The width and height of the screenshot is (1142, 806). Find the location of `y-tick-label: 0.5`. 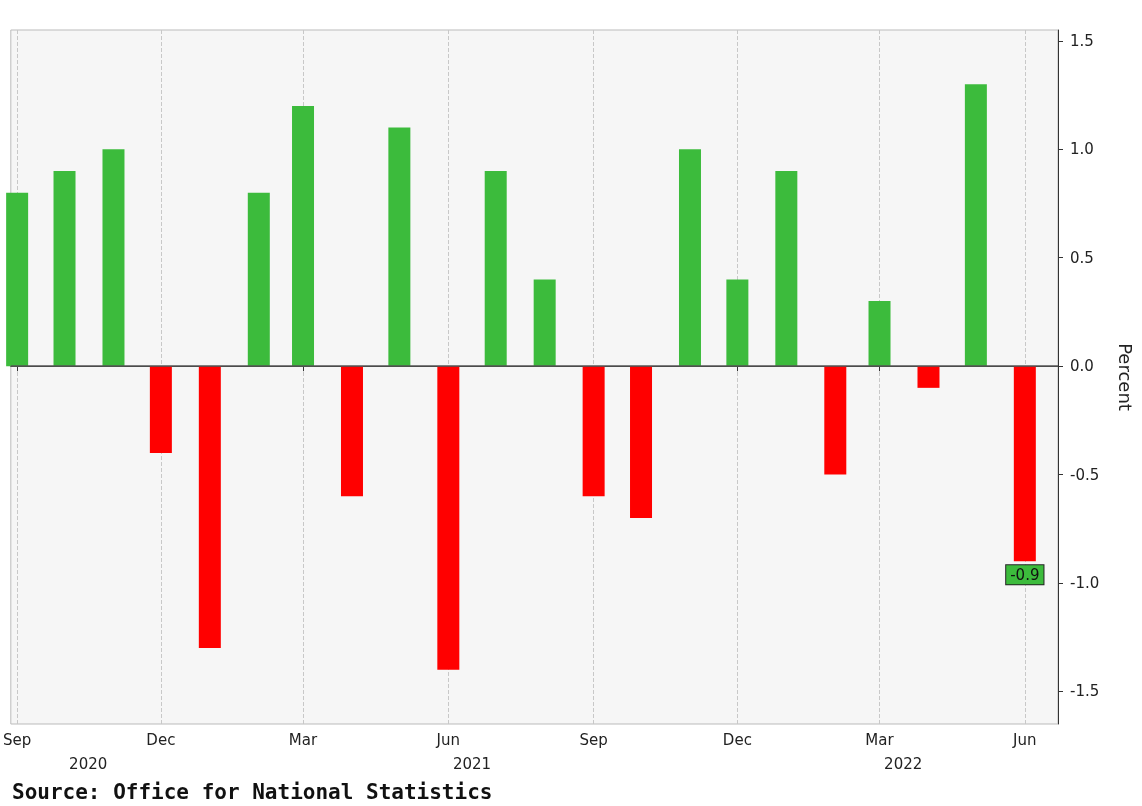

y-tick-label: 0.5 is located at coordinates (1082, 257).